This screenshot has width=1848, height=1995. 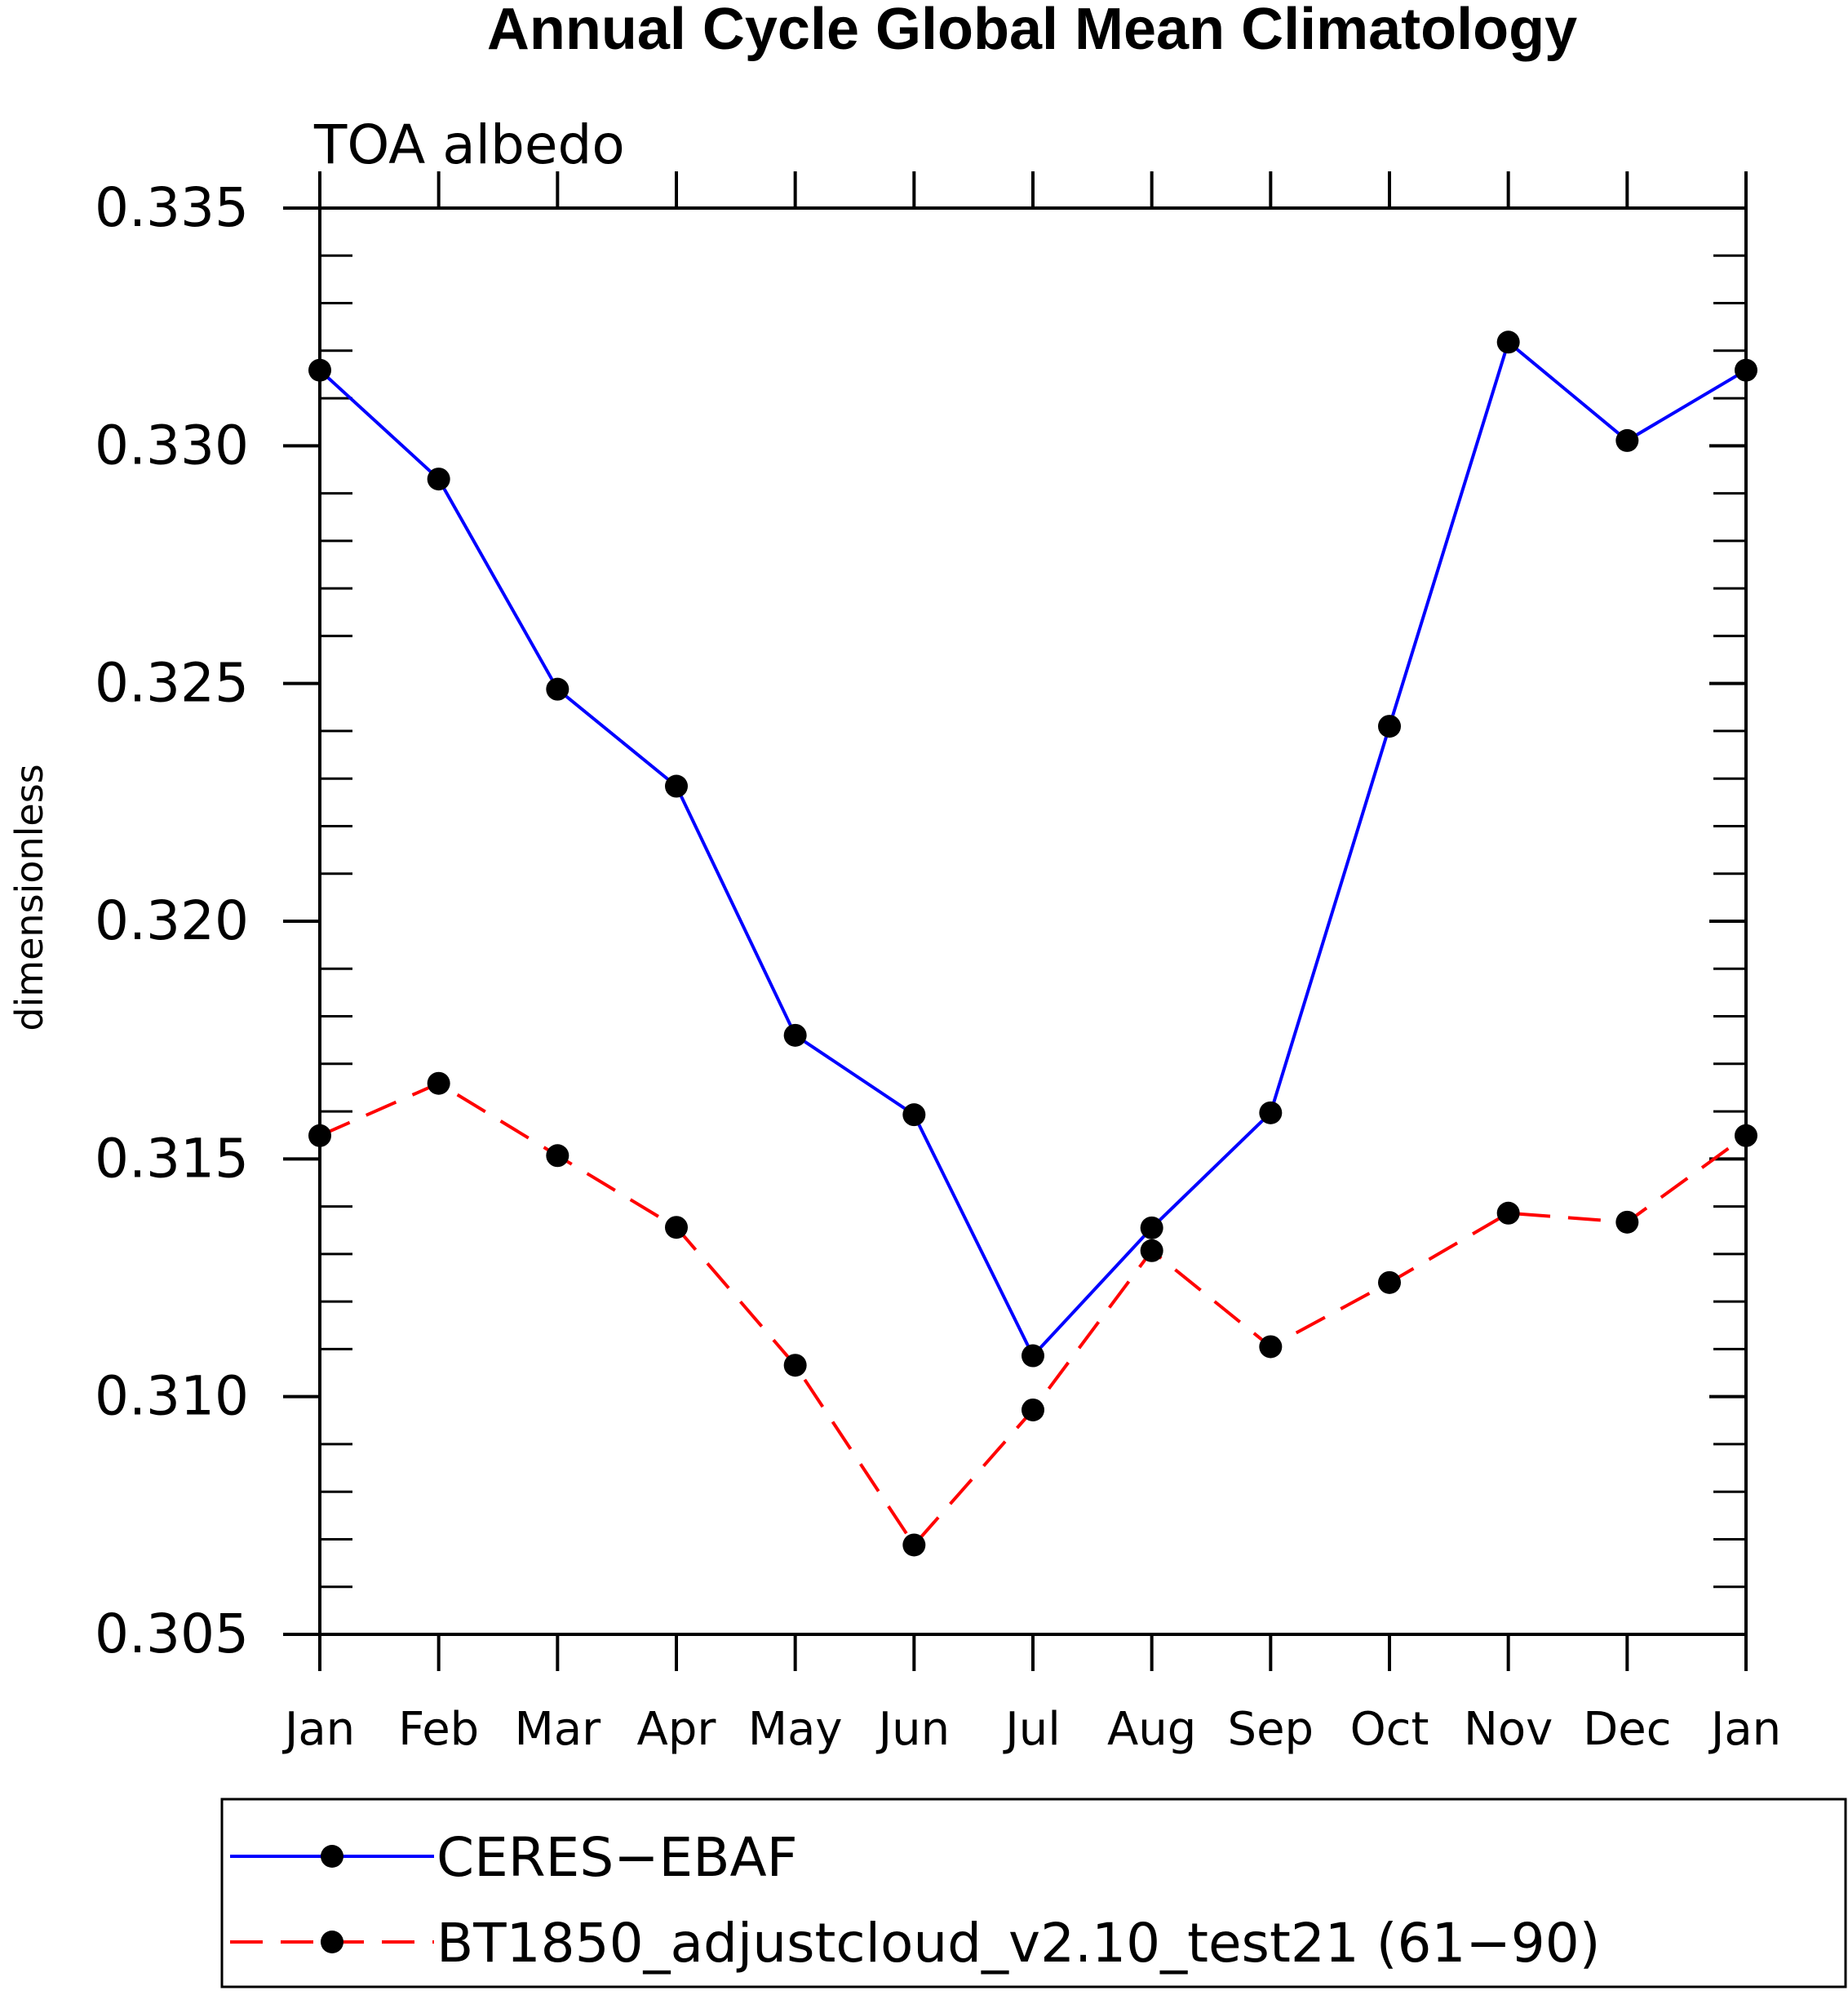 I want to click on y-tick-label: 0.335, so click(x=172, y=207).